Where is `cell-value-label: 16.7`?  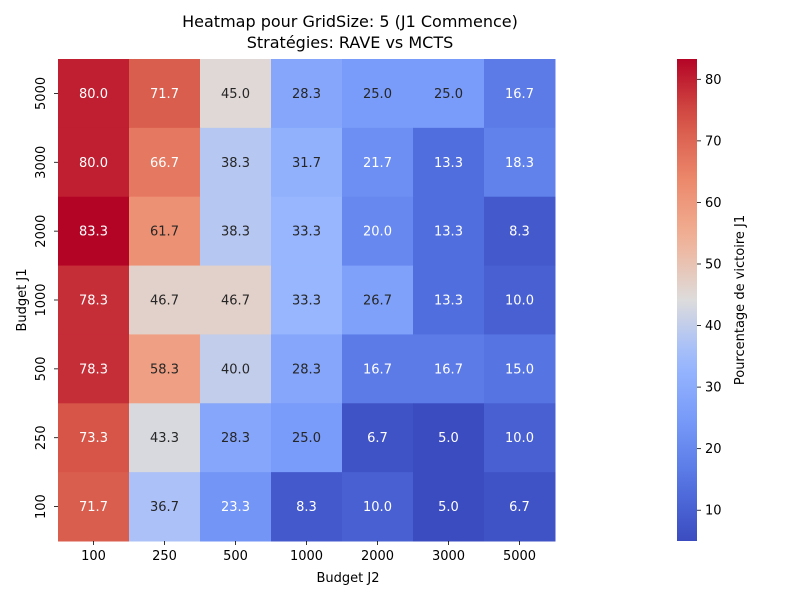 cell-value-label: 16.7 is located at coordinates (377, 369).